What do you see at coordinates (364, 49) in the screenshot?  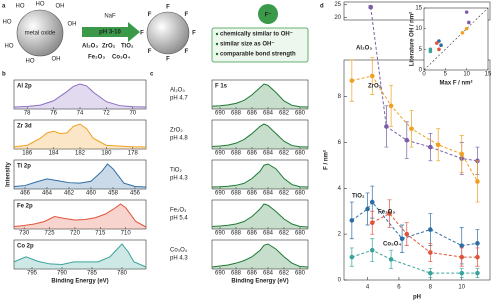 I see `series-label: Al₂O₃` at bounding box center [364, 49].